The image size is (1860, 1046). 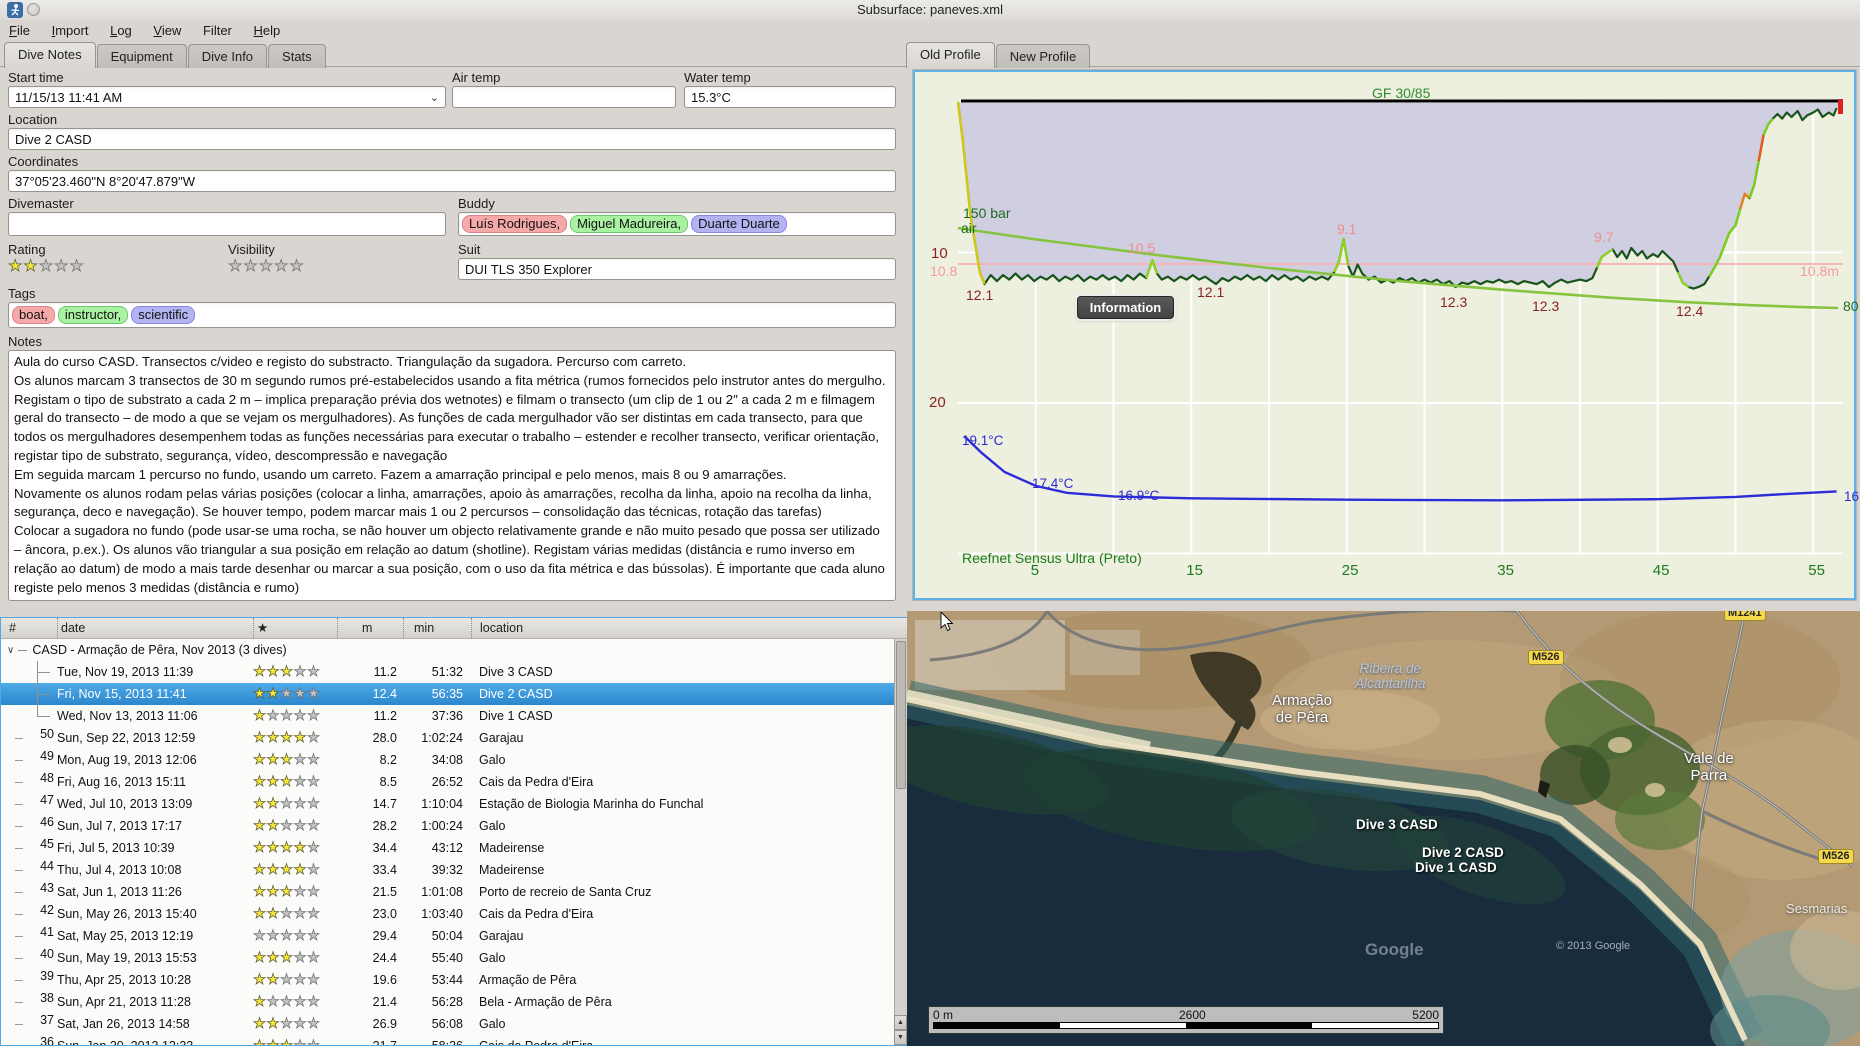 What do you see at coordinates (141, 56) in the screenshot?
I see `tab-equipment: Equipment` at bounding box center [141, 56].